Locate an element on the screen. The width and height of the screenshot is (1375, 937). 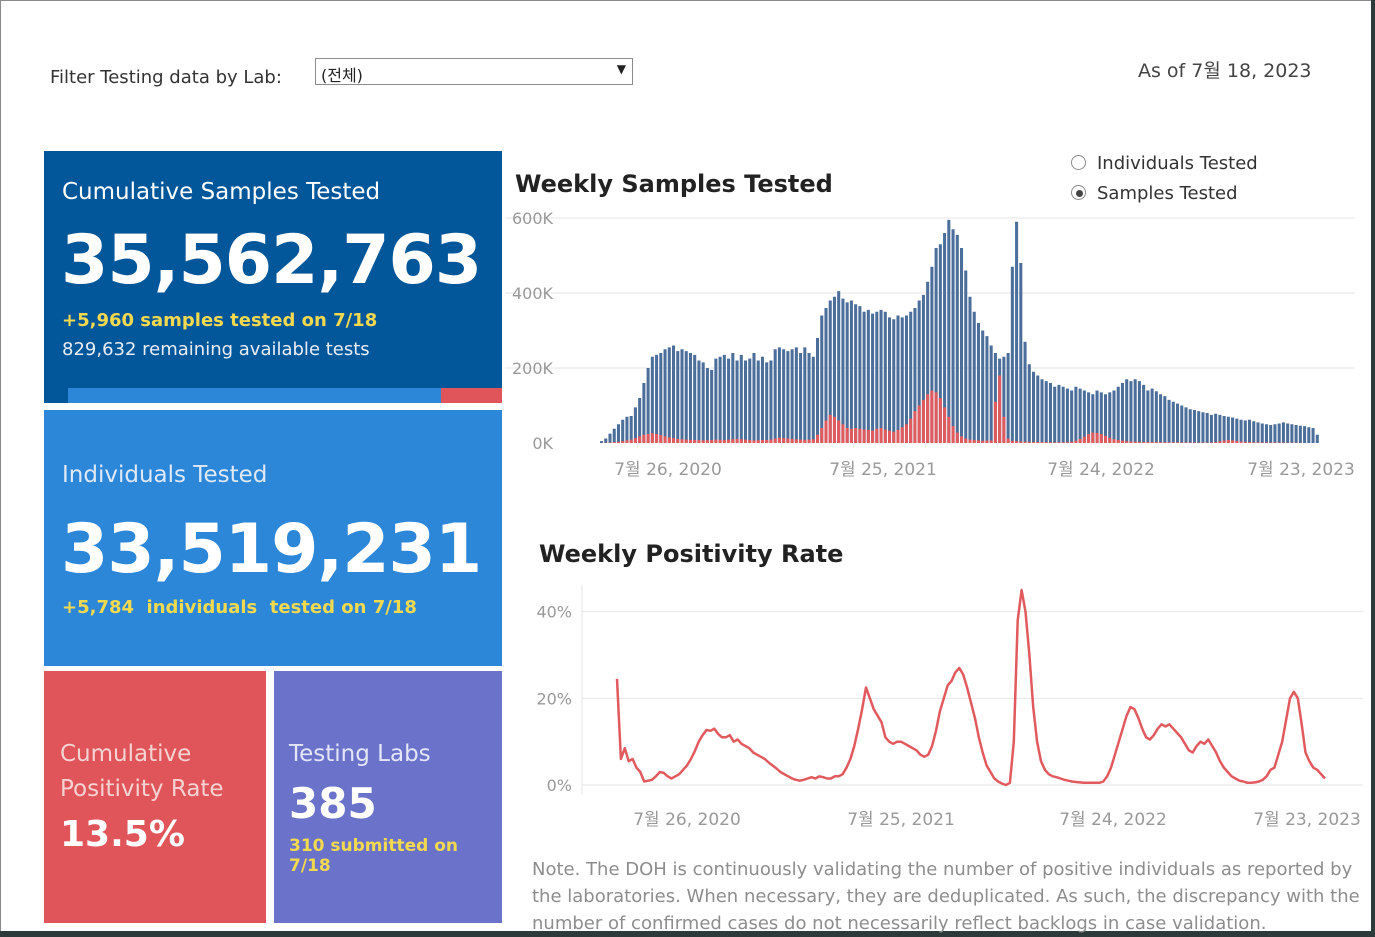
x-tick-label: 7월 24, 2022 is located at coordinates (1101, 470).